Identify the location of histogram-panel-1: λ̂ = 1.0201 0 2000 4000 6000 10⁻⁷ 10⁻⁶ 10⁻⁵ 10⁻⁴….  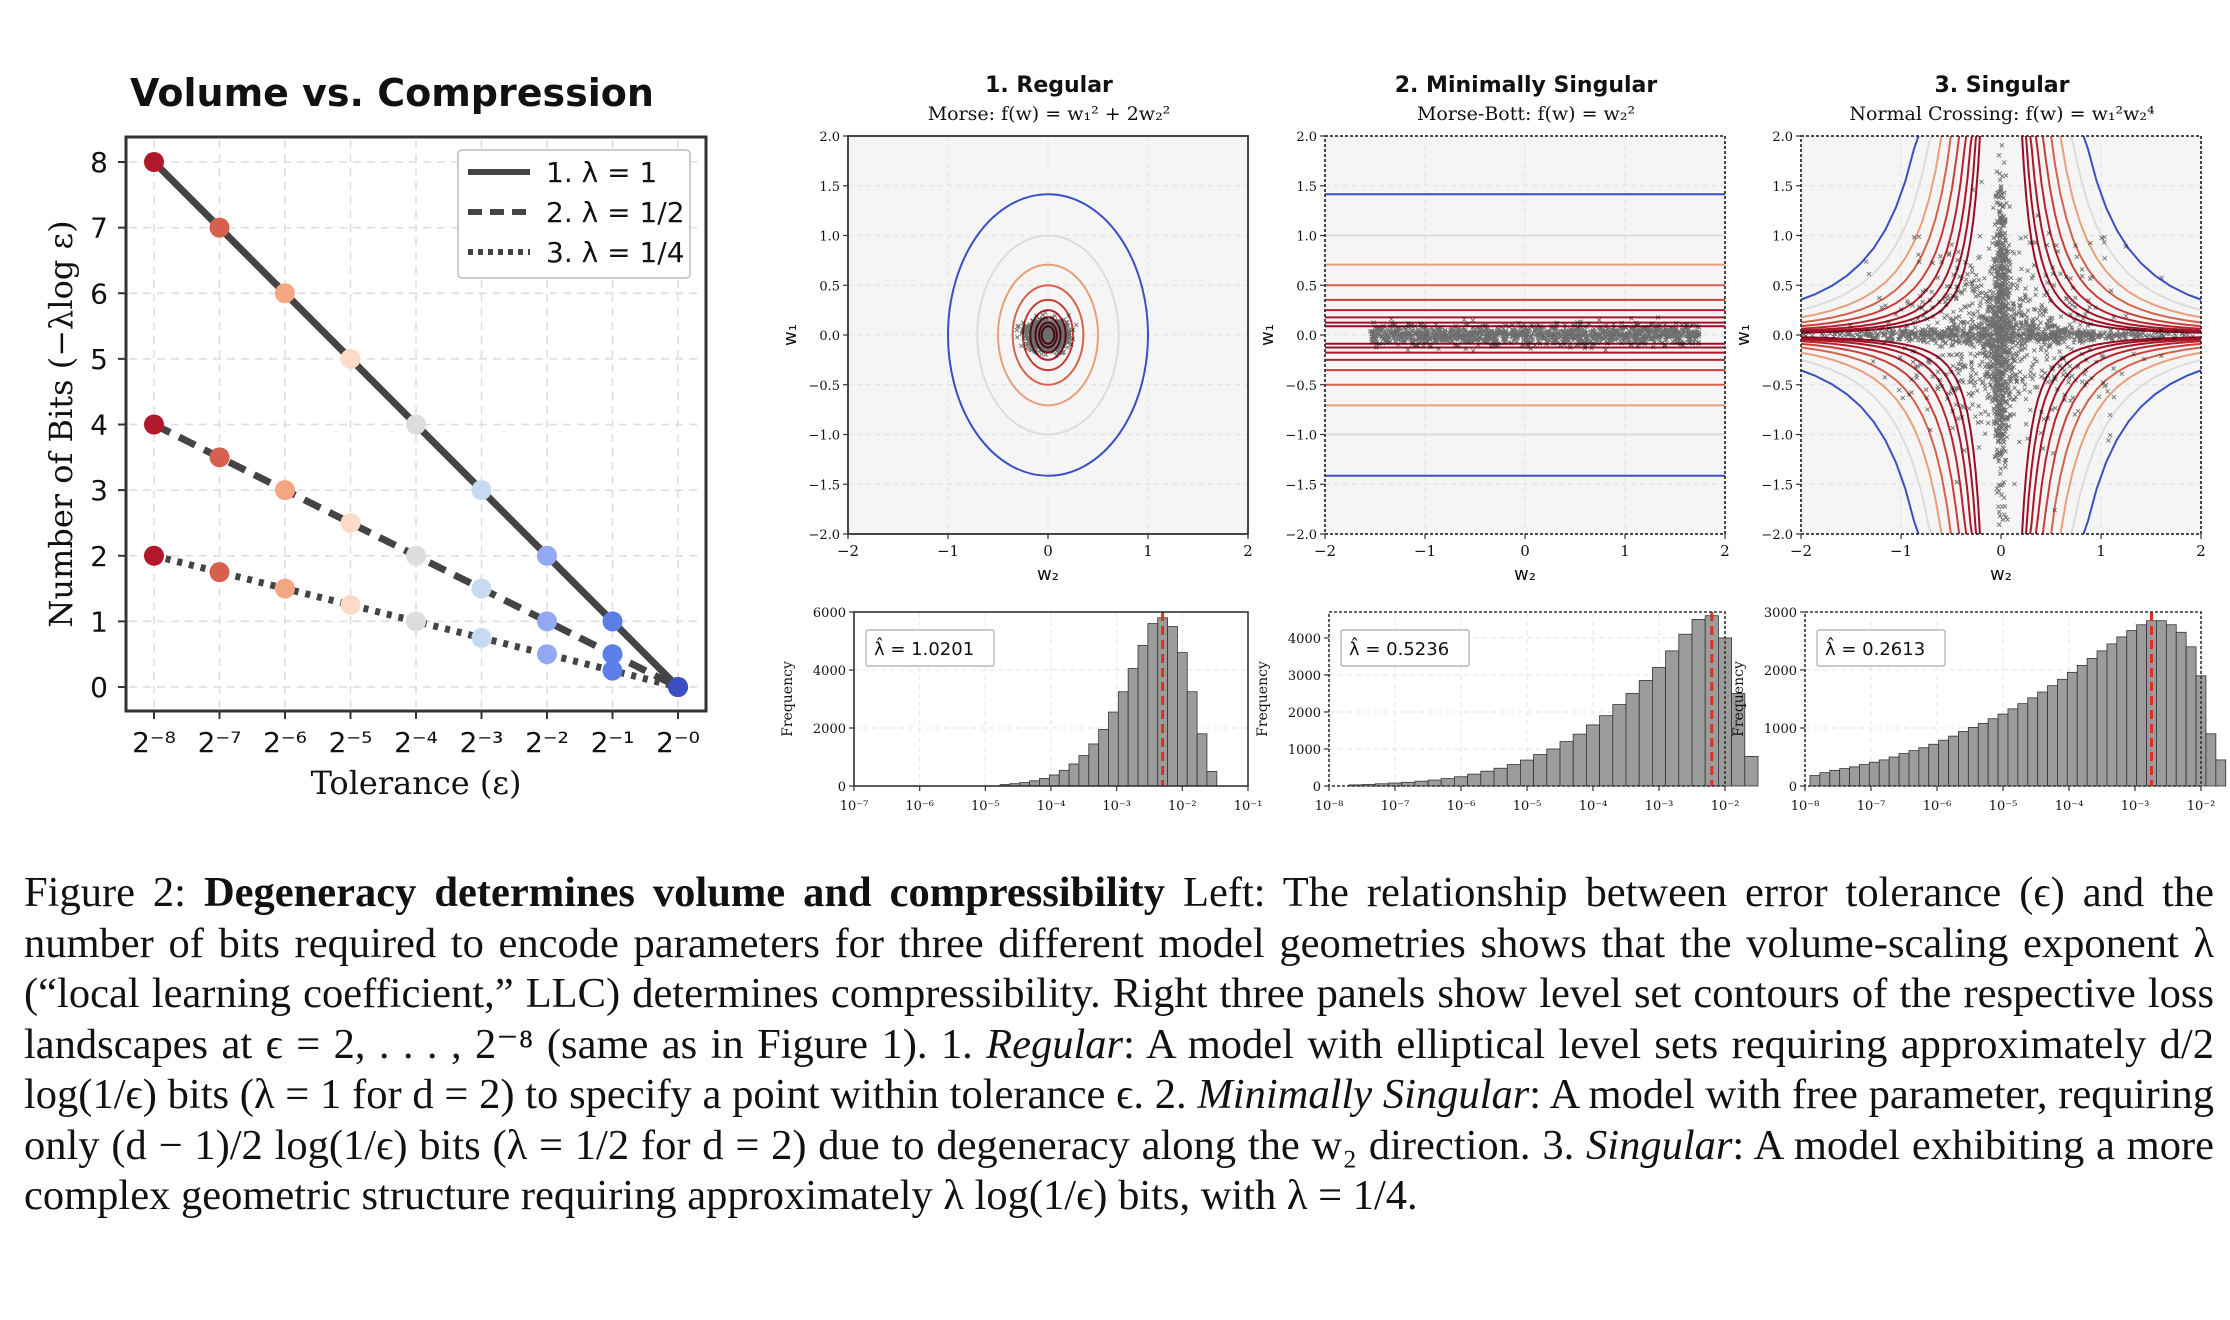
(1021, 710).